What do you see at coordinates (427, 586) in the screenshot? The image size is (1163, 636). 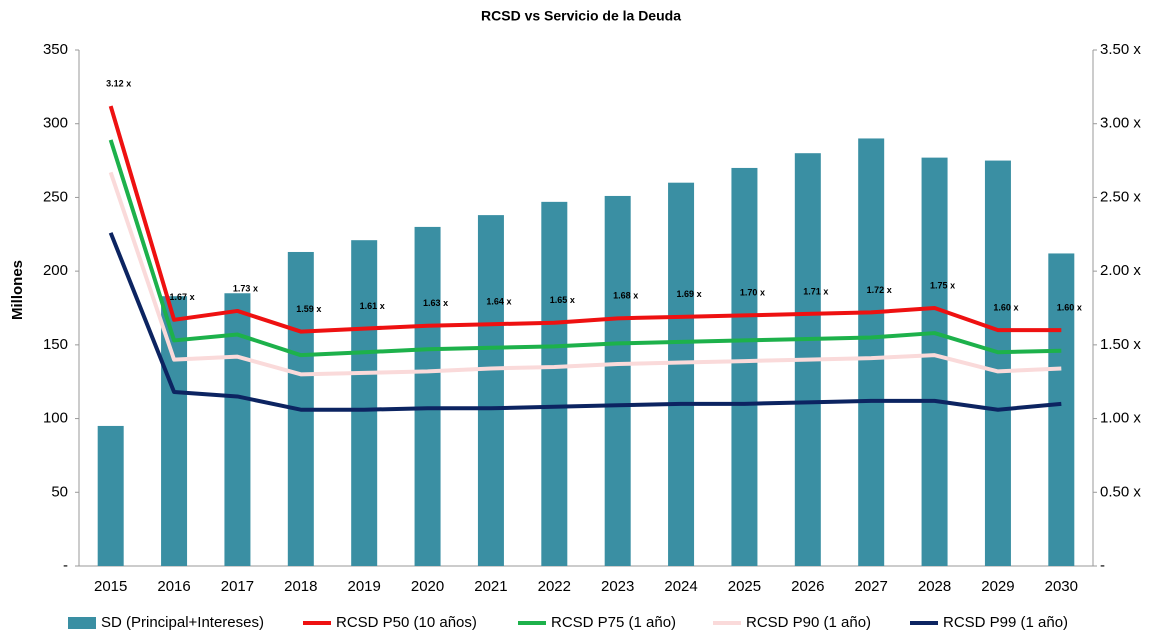 I see `x-tick-label: 2020` at bounding box center [427, 586].